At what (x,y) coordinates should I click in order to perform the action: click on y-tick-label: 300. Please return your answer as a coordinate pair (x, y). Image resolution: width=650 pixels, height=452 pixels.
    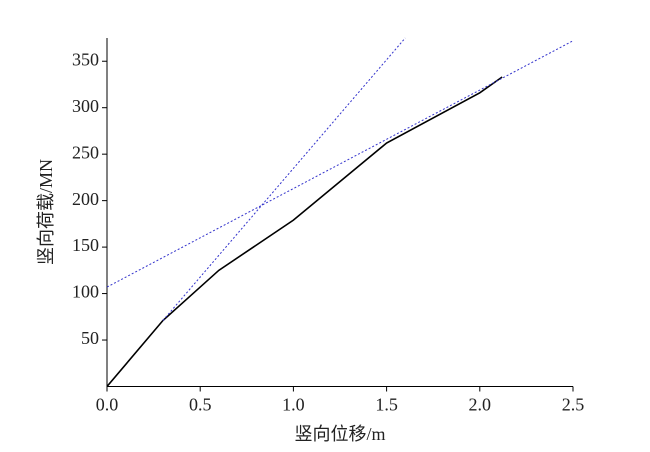
    Looking at the image, I should click on (85, 106).